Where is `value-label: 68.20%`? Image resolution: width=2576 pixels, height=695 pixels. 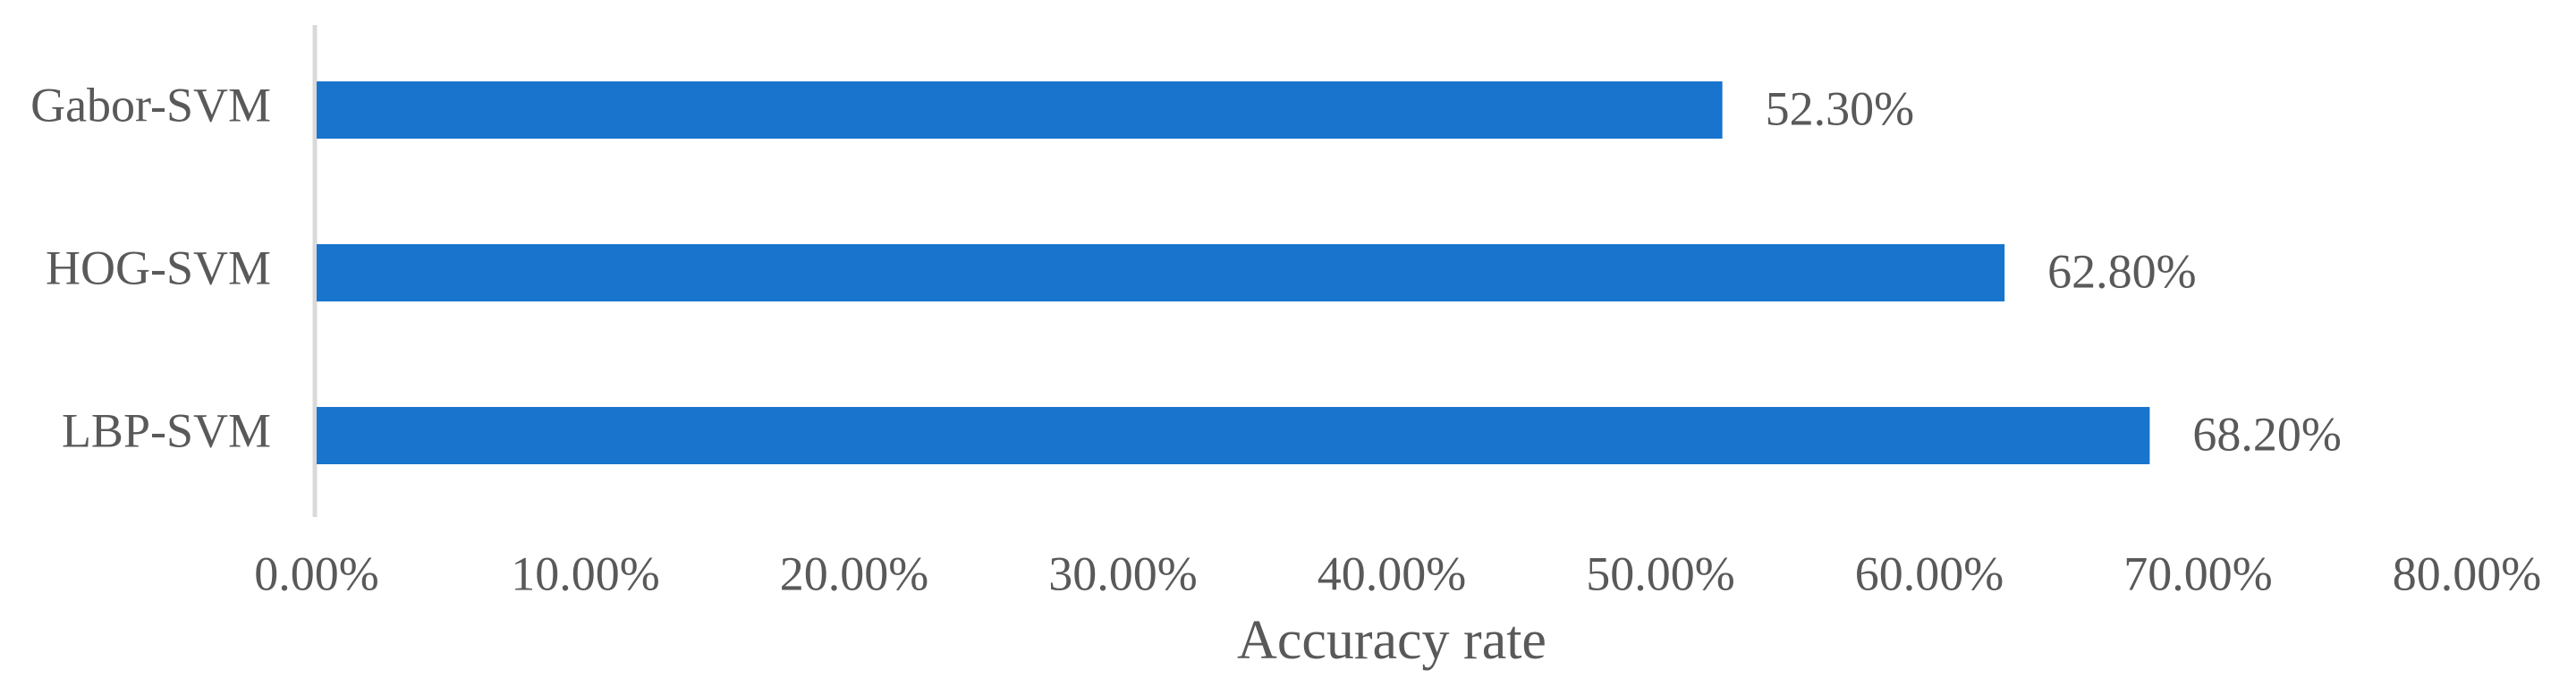
value-label: 68.20% is located at coordinates (2266, 434).